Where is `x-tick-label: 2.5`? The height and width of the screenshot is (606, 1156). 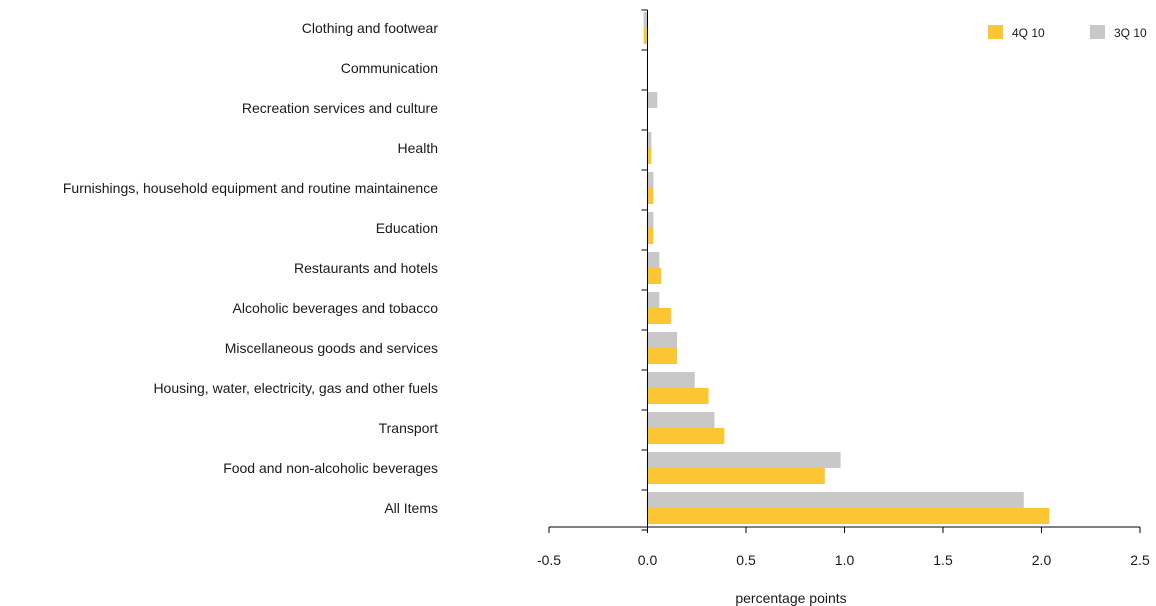 x-tick-label: 2.5 is located at coordinates (1140, 560).